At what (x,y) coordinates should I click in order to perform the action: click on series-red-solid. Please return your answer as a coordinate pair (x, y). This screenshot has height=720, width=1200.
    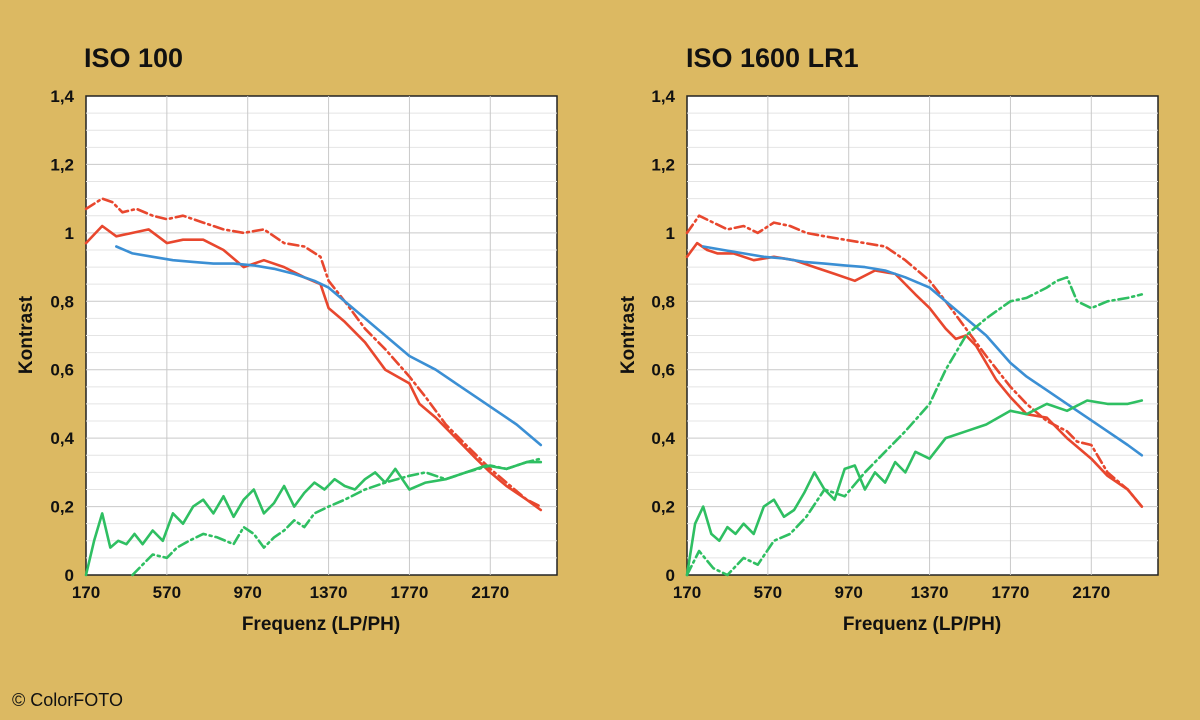
    Looking at the image, I should click on (914, 374).